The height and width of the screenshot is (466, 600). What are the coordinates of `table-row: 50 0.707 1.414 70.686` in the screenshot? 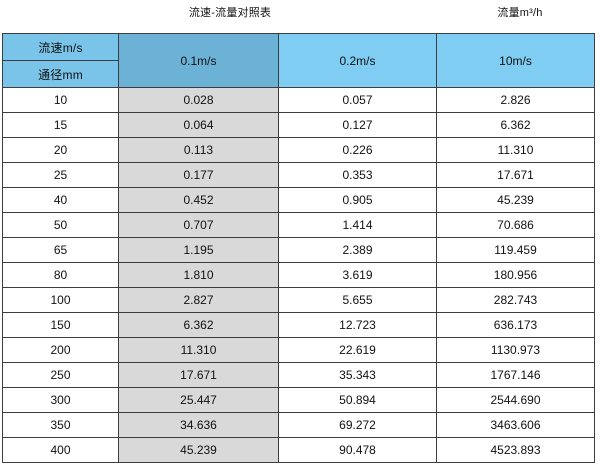 It's located at (298, 225).